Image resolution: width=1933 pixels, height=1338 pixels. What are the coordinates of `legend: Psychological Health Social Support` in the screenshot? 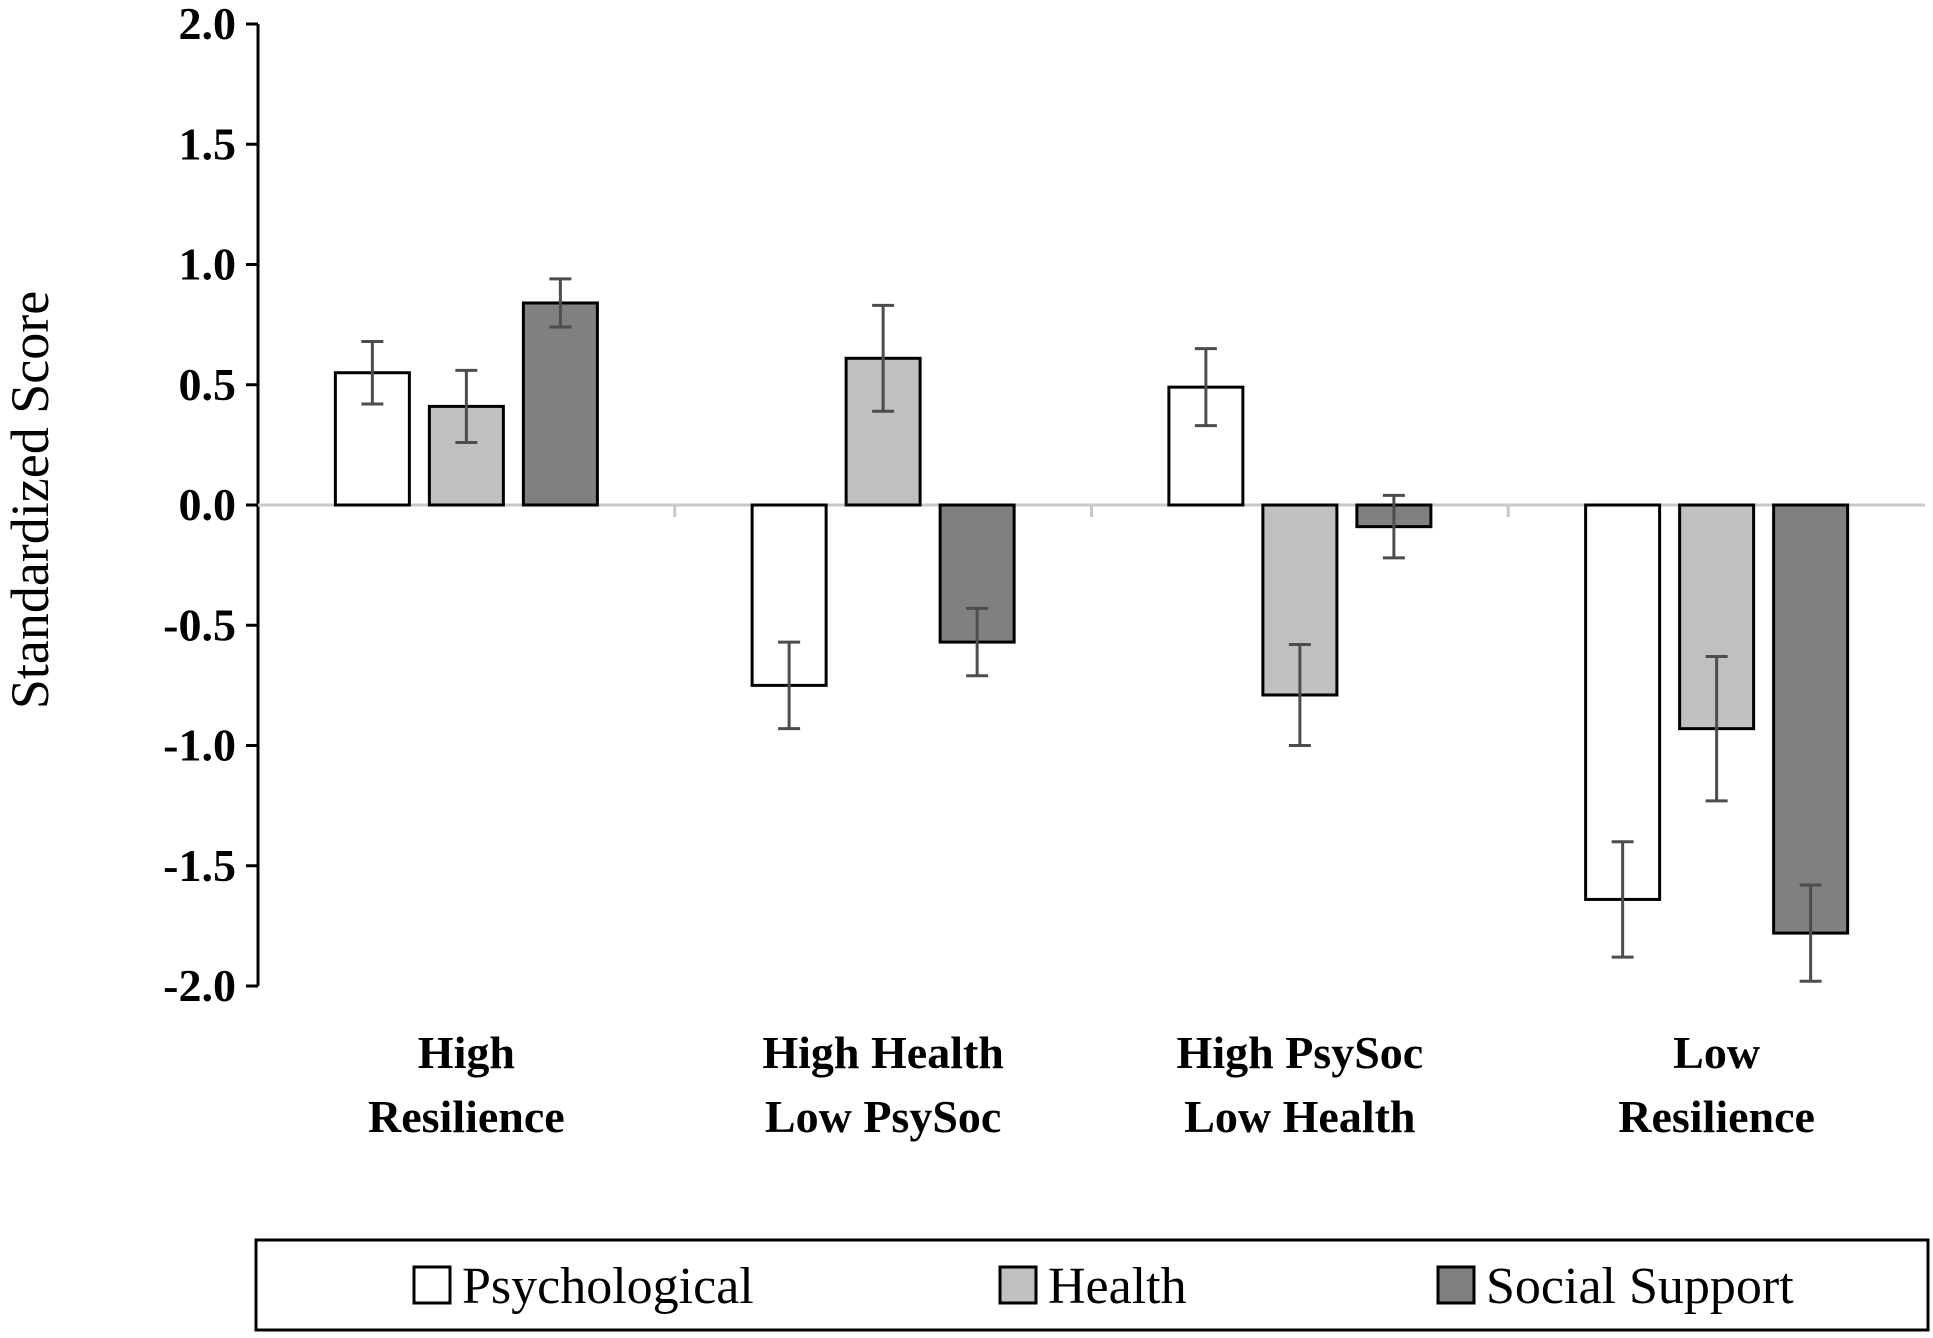 It's located at (1092, 1285).